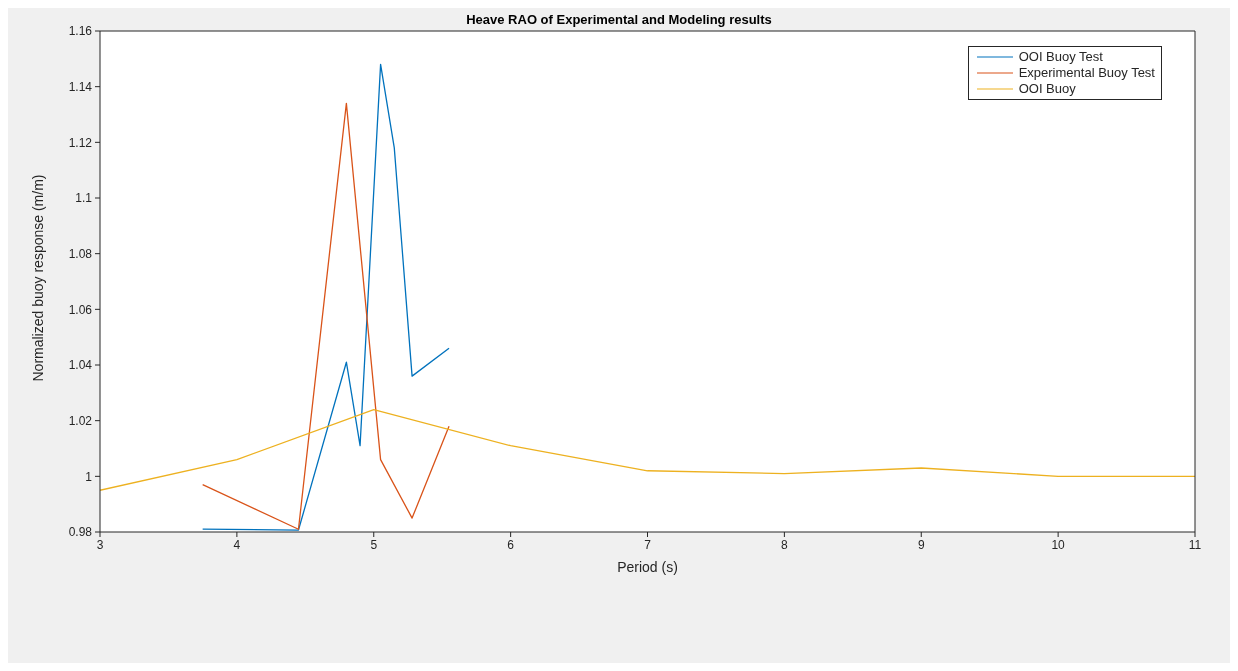  I want to click on x-tick-label: 7, so click(648, 544).